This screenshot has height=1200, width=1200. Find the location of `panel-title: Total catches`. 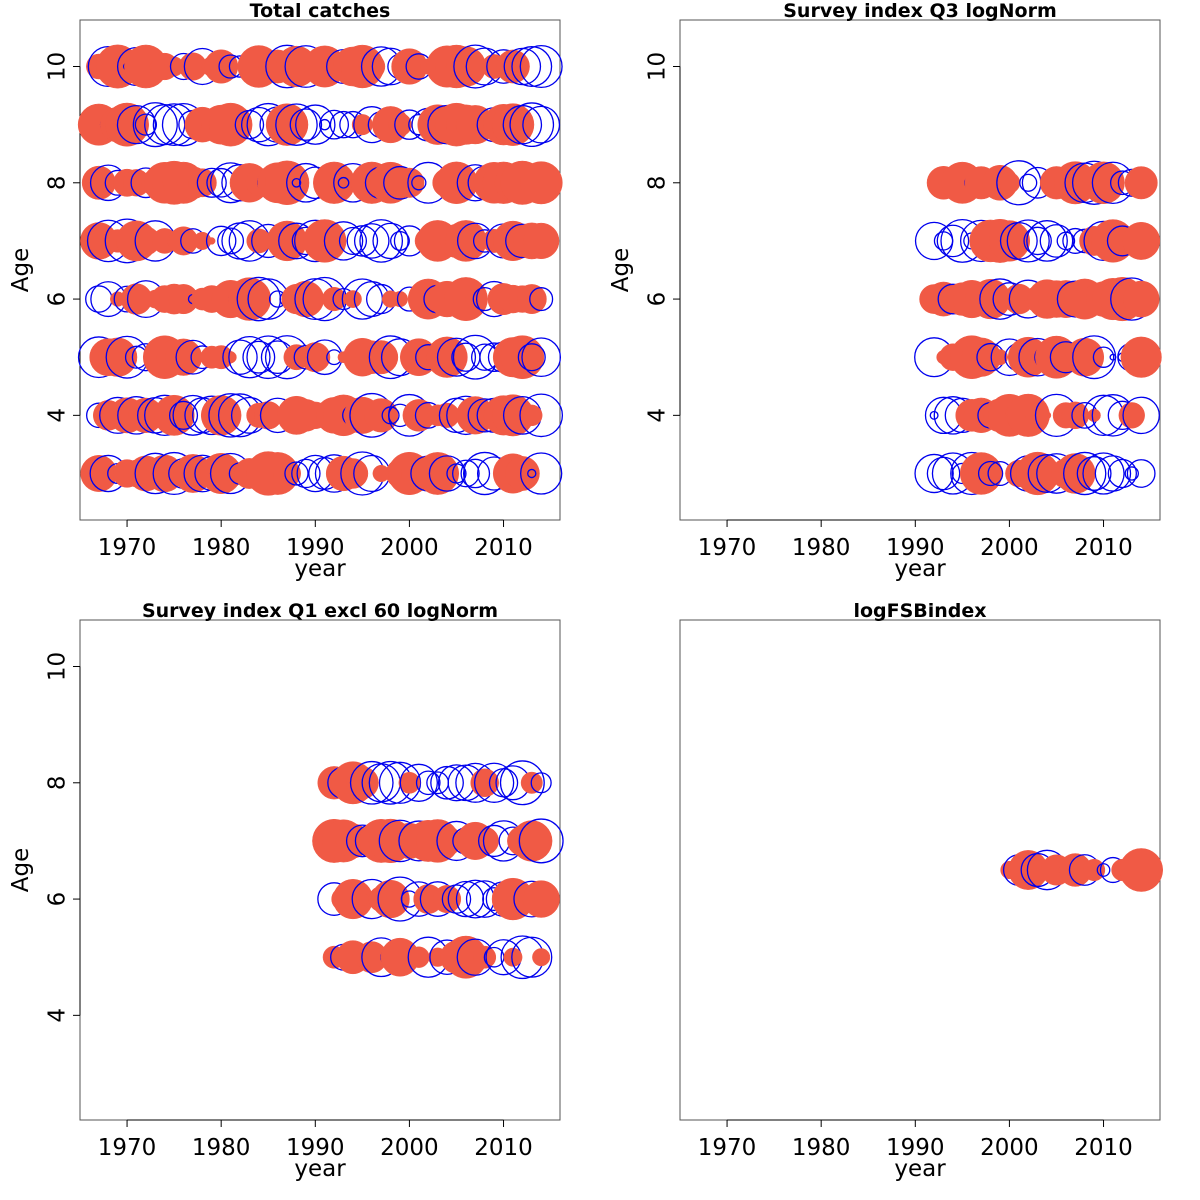

panel-title: Total catches is located at coordinates (320, 11).